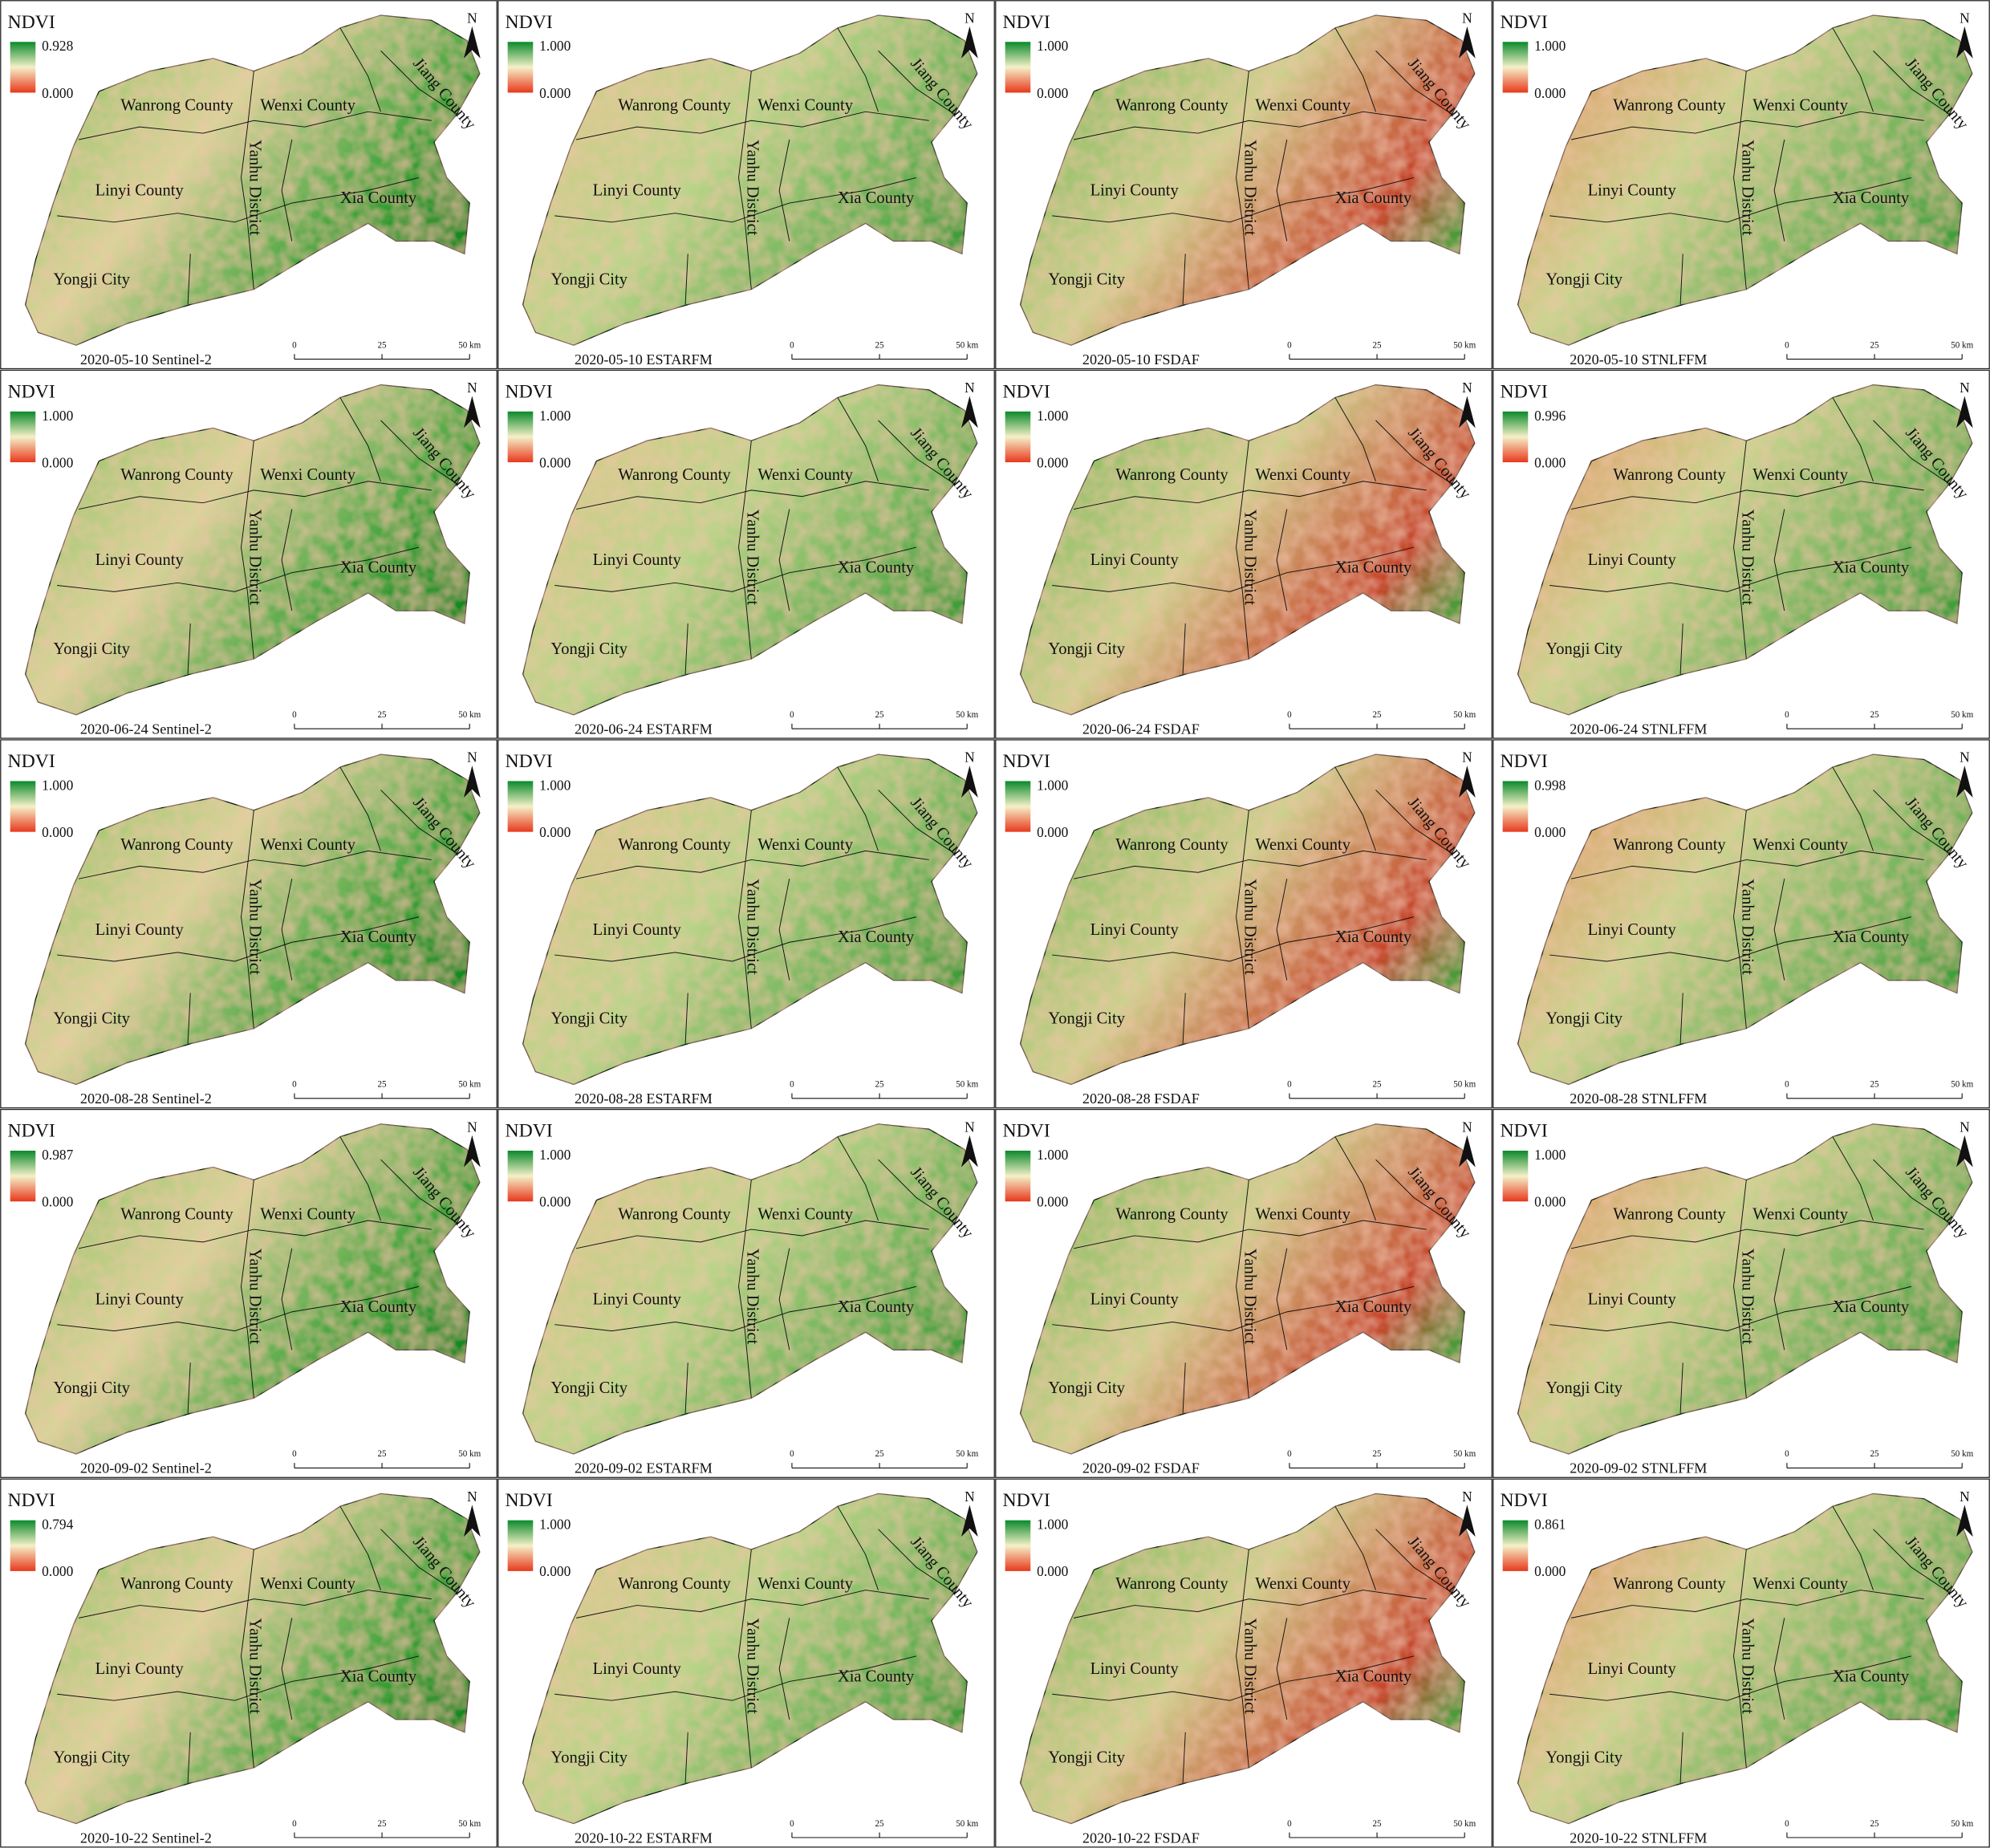 This screenshot has height=1848, width=1990. I want to click on caption: 2020-09-02 ESTARFM, so click(644, 1468).